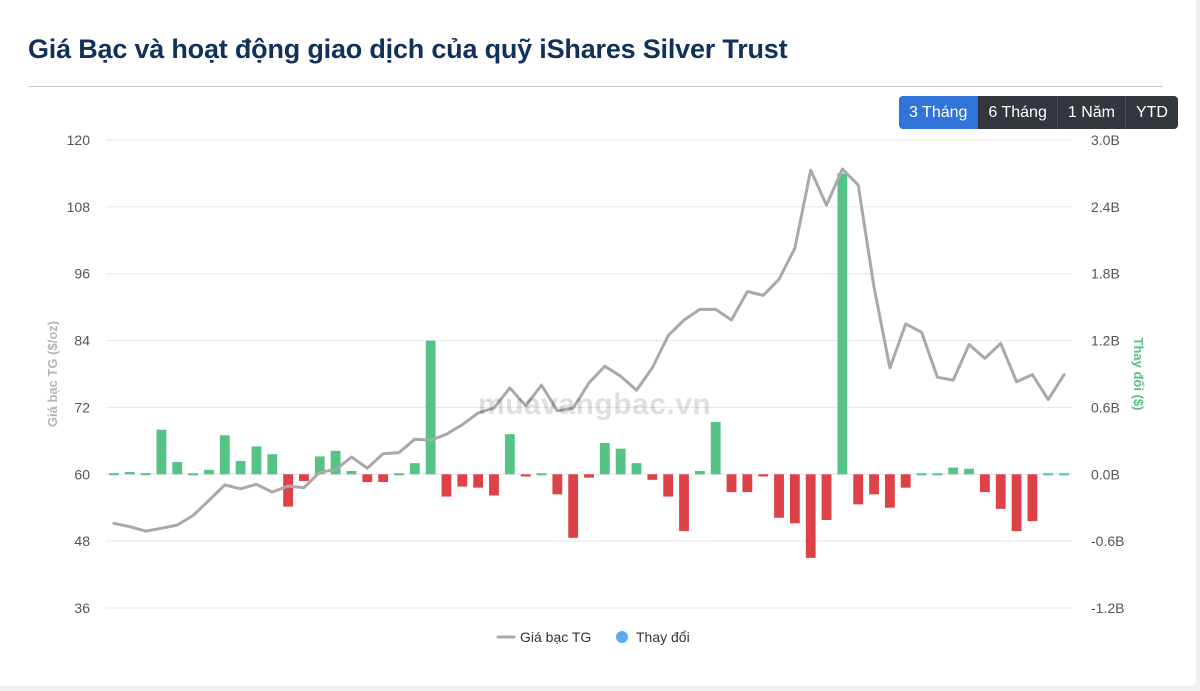 Image resolution: width=1200 pixels, height=691 pixels. What do you see at coordinates (555, 637) in the screenshot?
I see `legend-label-price: Giá bạc TG` at bounding box center [555, 637].